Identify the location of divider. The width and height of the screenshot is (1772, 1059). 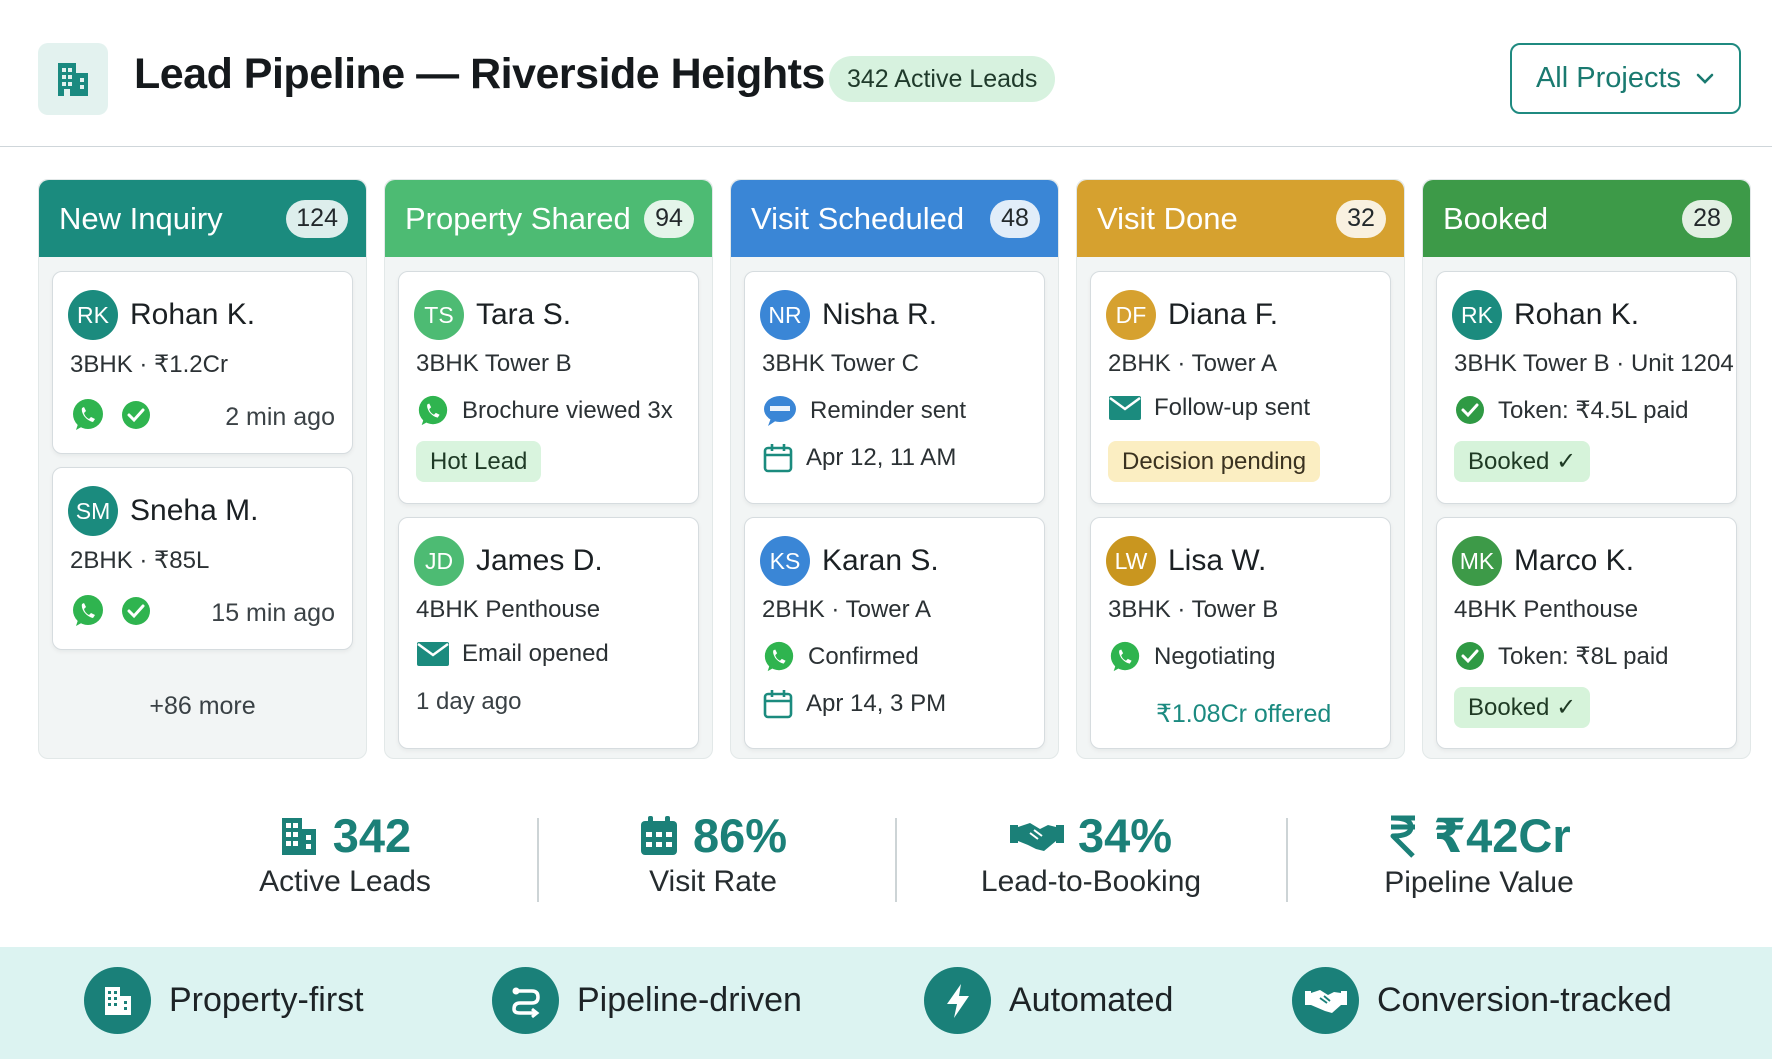
(1287, 860).